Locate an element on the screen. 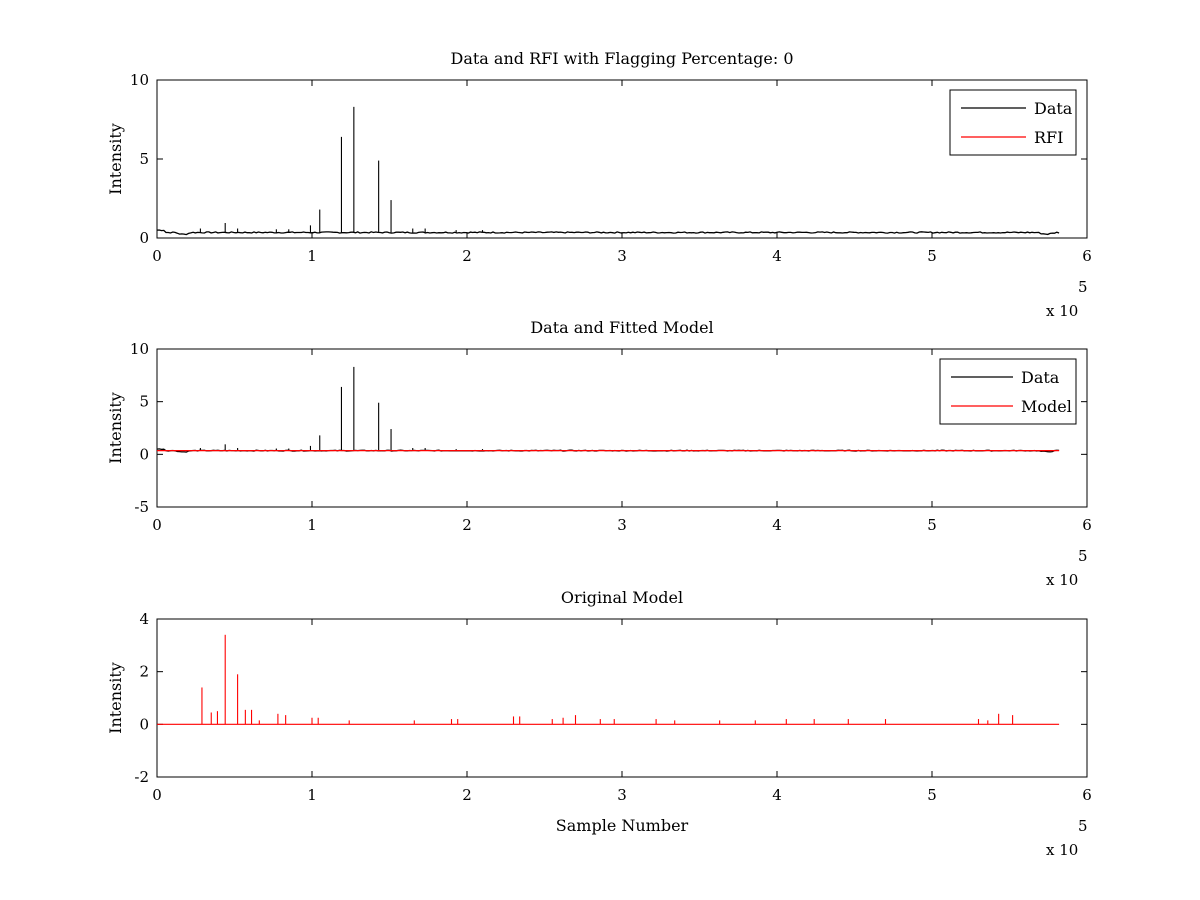 The width and height of the screenshot is (1200, 900). y-tick-label: 2 is located at coordinates (144, 672).